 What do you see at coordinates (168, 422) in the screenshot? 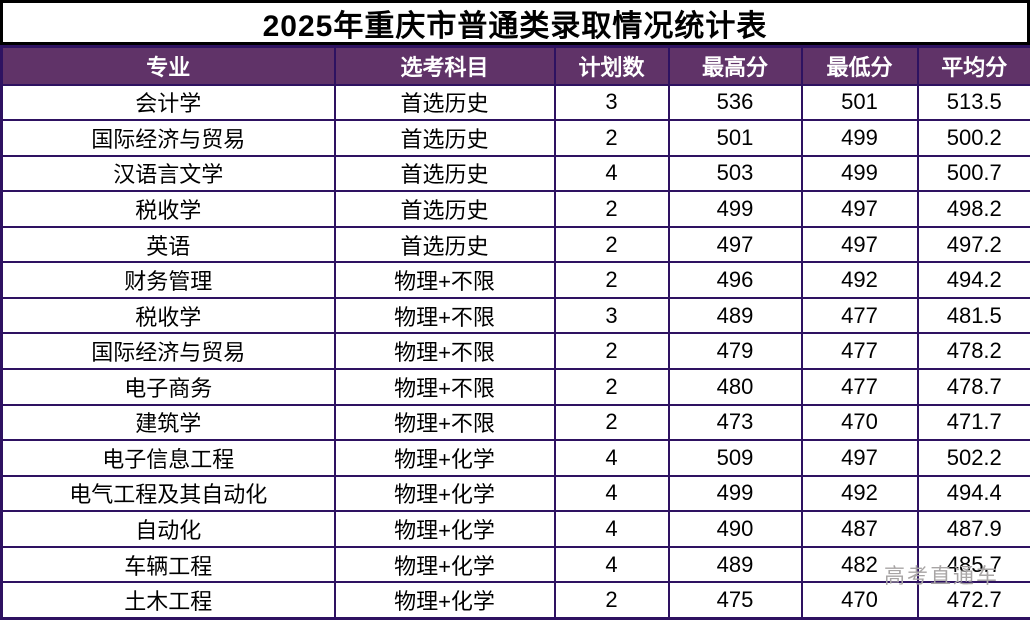
I see `cell-major: 建筑学` at bounding box center [168, 422].